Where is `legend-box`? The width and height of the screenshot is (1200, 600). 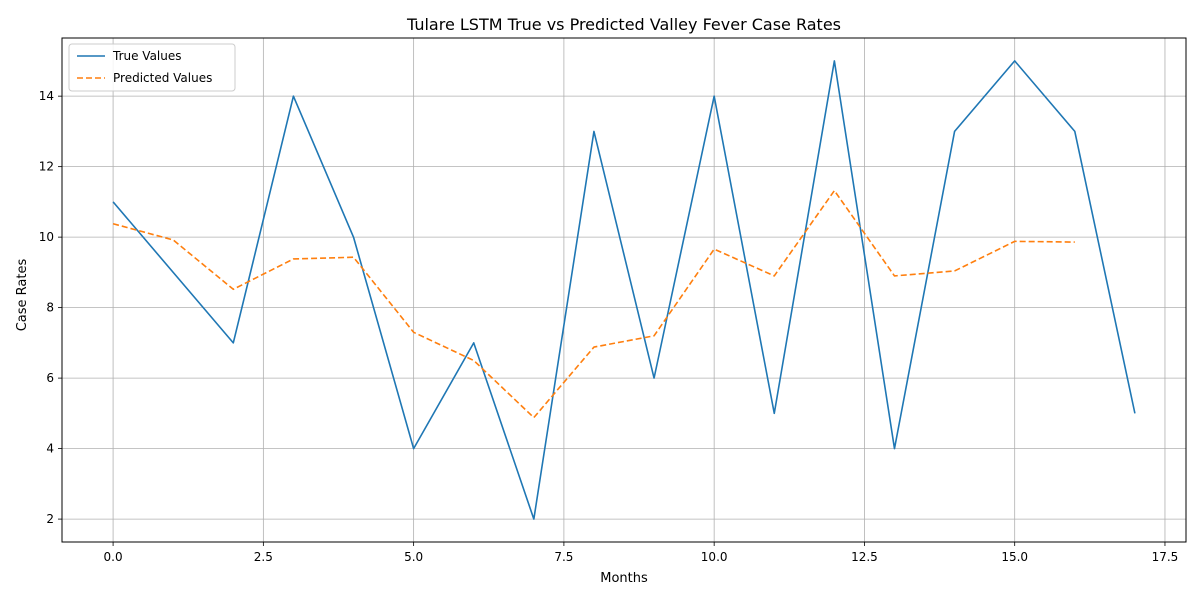 legend-box is located at coordinates (152, 67).